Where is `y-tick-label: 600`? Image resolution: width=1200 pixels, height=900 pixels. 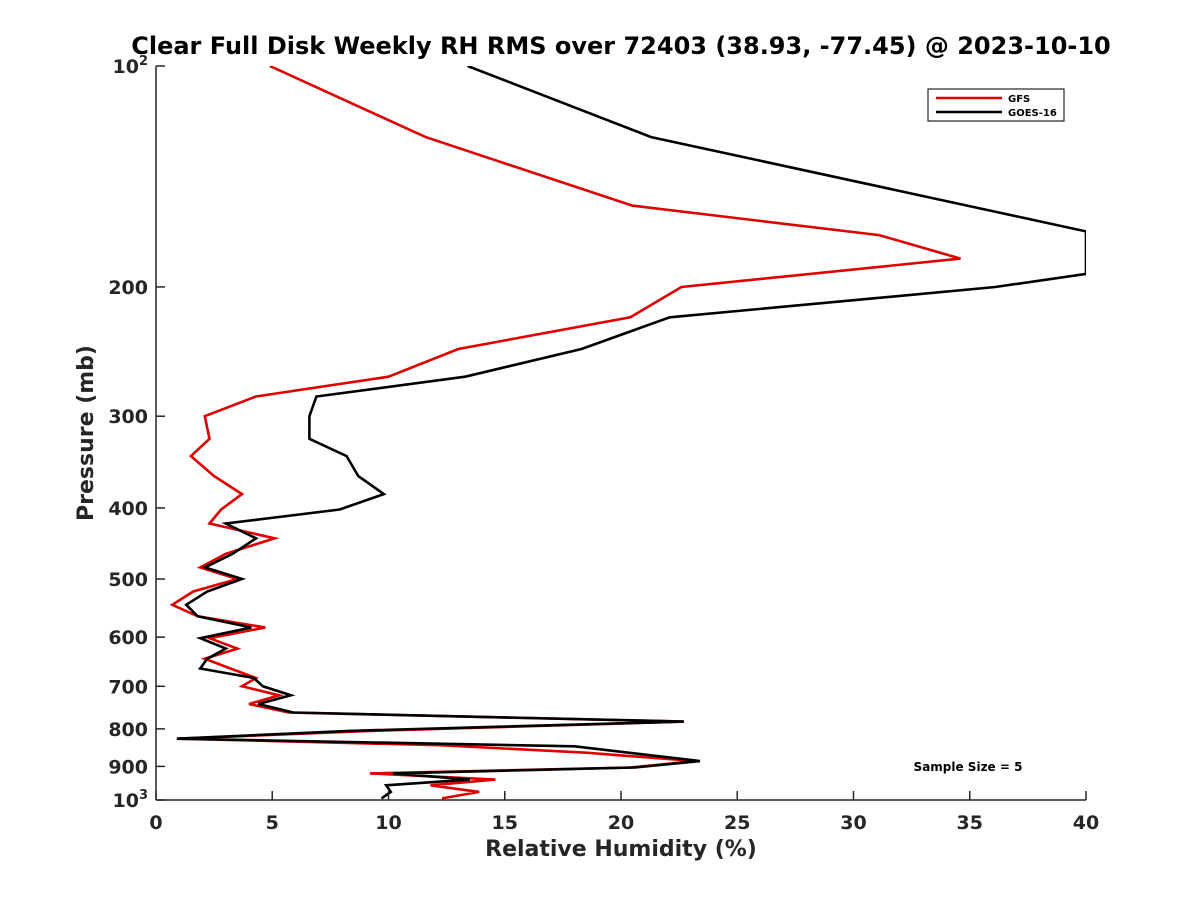 y-tick-label: 600 is located at coordinates (128, 638).